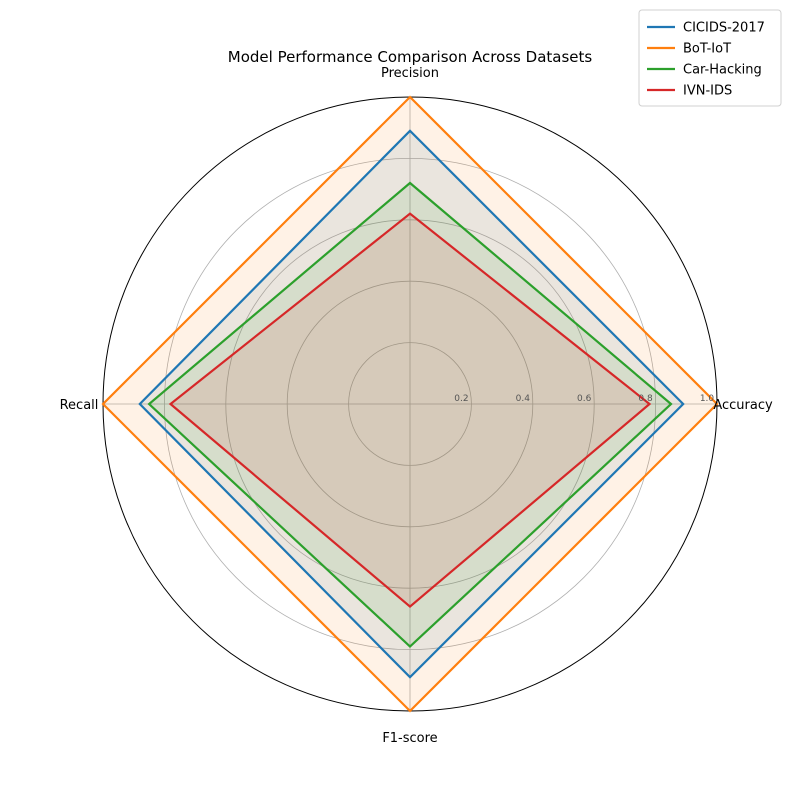 The height and width of the screenshot is (805, 800). I want to click on legend-entry-label: IVN-IDS, so click(707, 91).